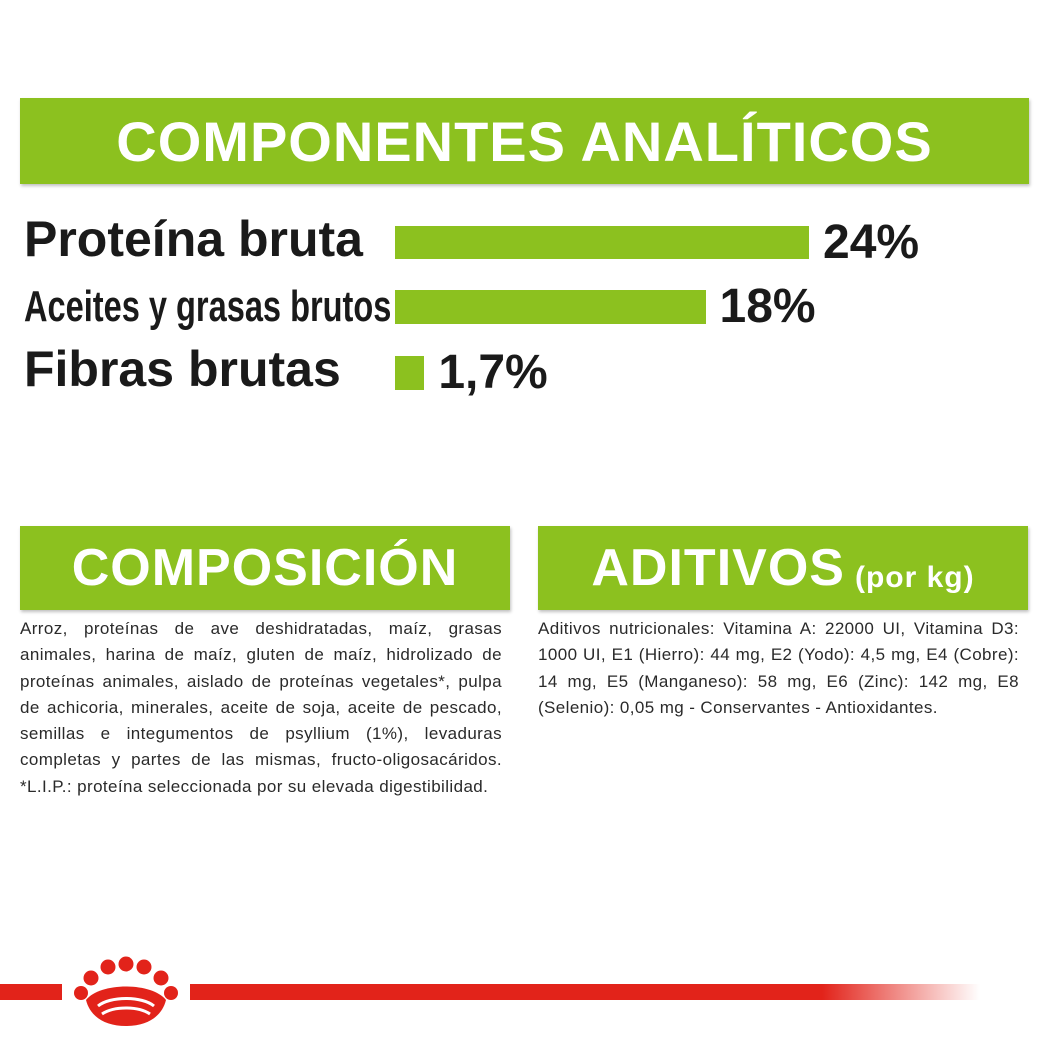 The image size is (1049, 1049). I want to click on royal-canin-crown-icon, so click(126, 991).